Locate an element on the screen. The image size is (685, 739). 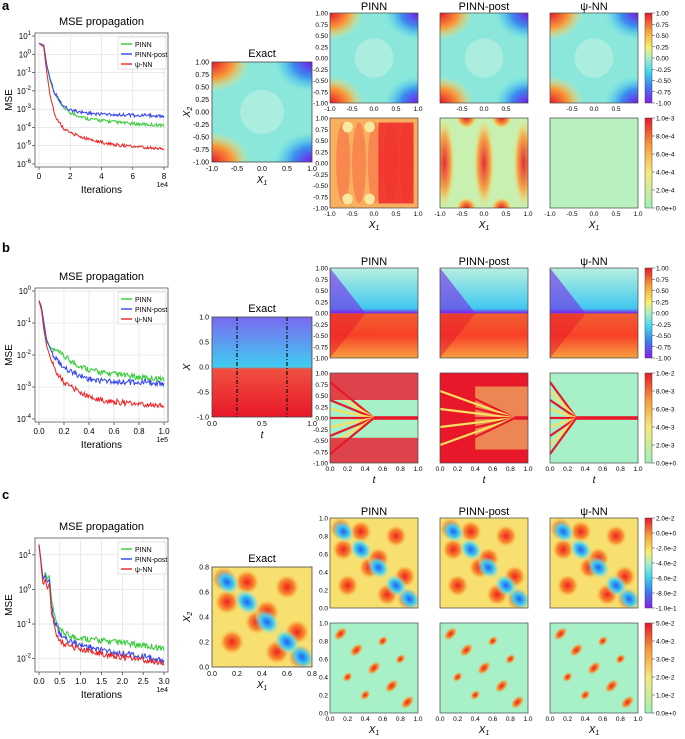
mse-xtick-label: 0.0 is located at coordinates (39, 431).